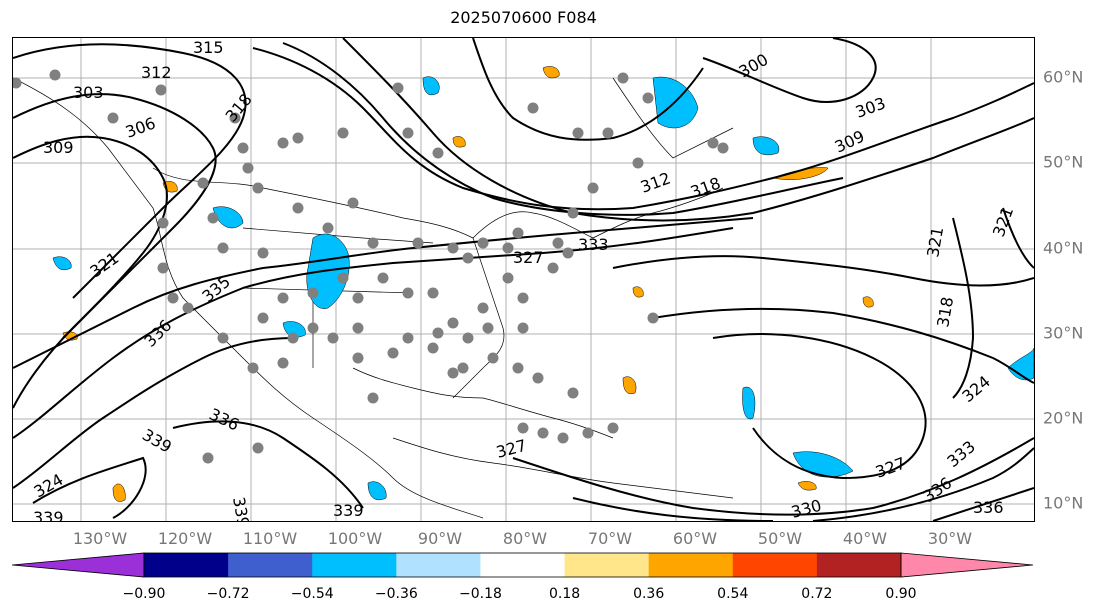  I want to click on latitude-label: 60°N, so click(1063, 77).